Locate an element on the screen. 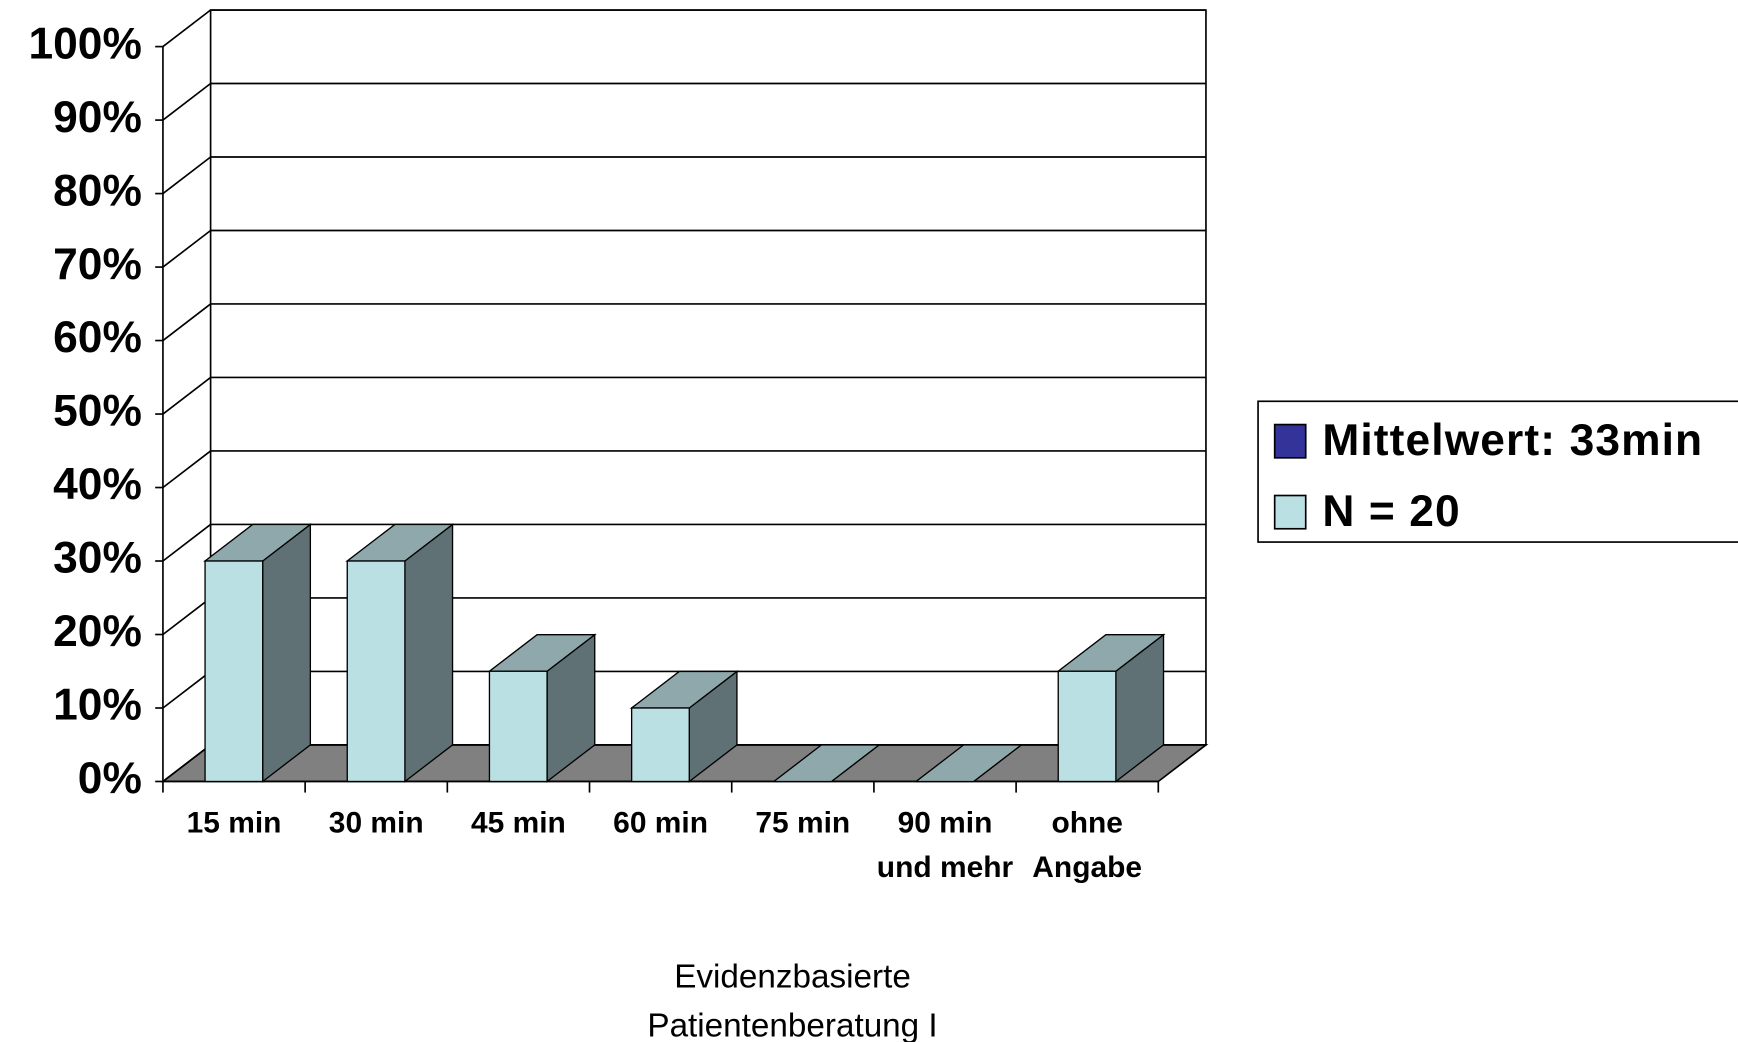  x-tick-label-box: 15 min is located at coordinates (234, 822).